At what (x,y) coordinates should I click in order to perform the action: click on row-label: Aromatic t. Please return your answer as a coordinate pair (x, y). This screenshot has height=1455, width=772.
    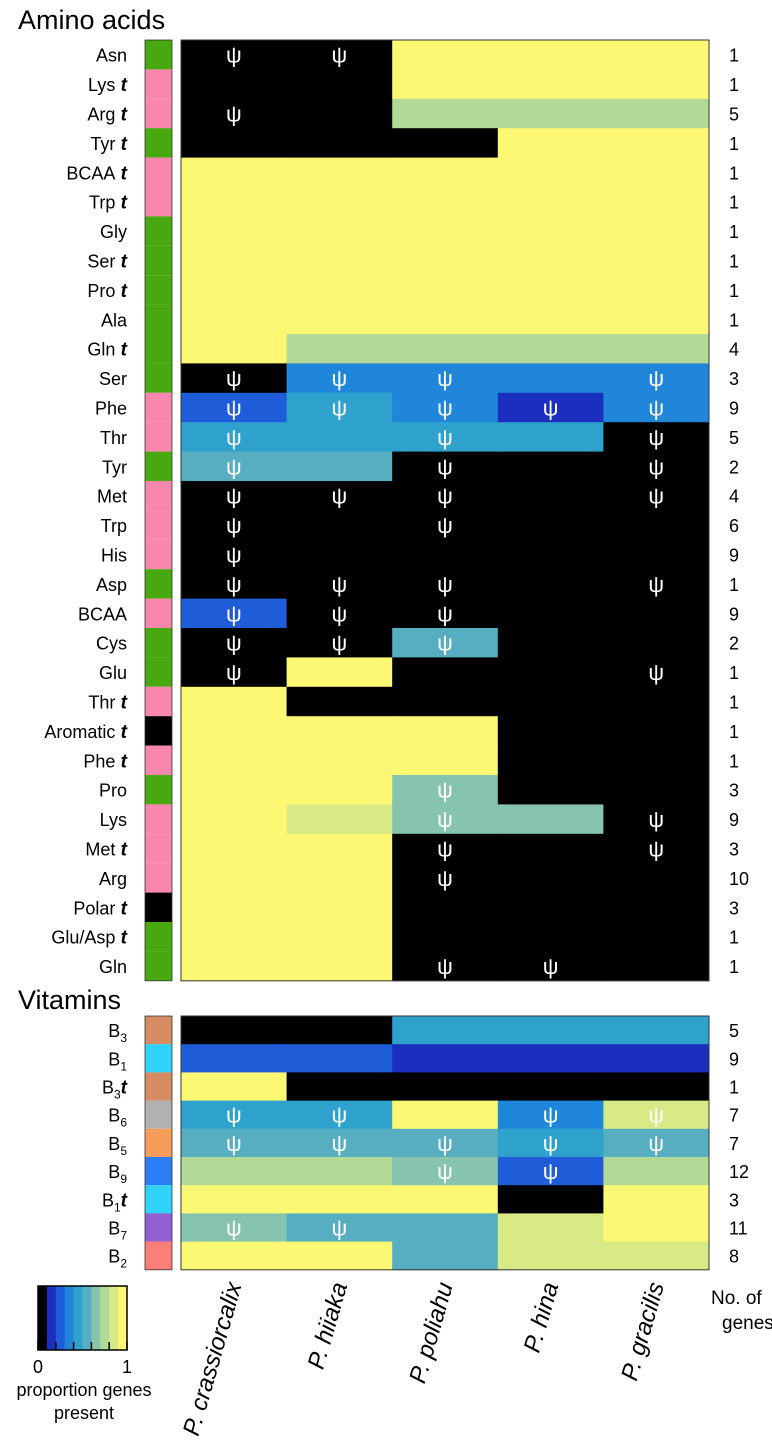
    Looking at the image, I should click on (85, 732).